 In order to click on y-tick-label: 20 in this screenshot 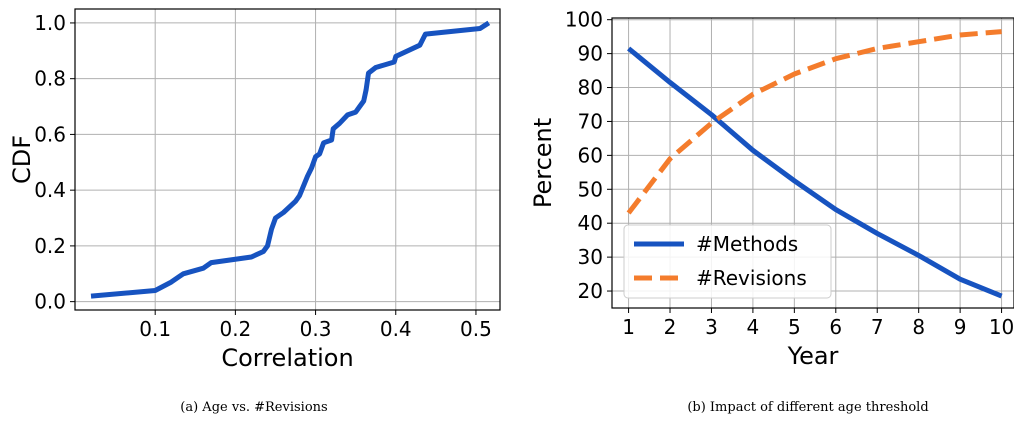, I will do `click(590, 291)`.